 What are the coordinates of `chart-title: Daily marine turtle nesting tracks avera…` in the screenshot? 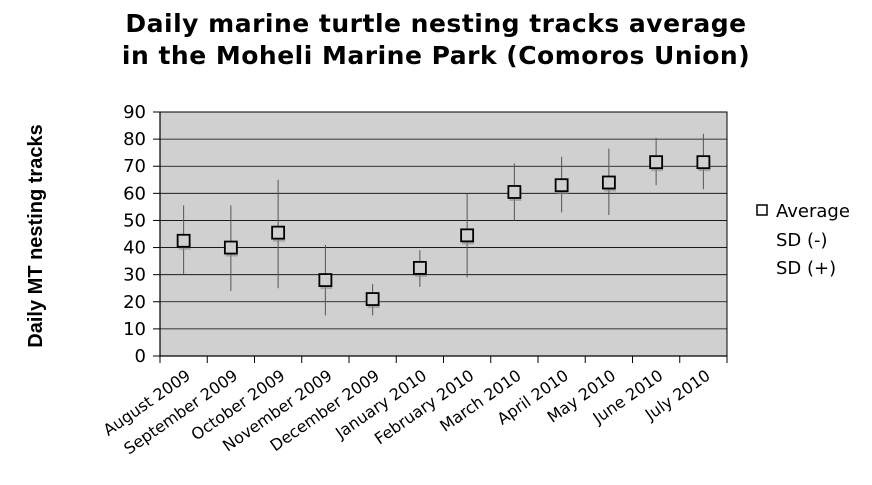 It's located at (436, 40).